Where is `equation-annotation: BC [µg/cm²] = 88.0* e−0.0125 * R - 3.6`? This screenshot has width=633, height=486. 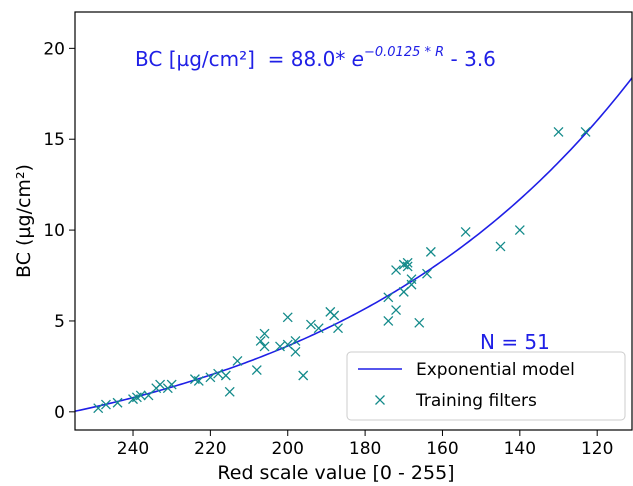 equation-annotation: BC [µg/cm²] = 88.0* e−0.0125 * R - 3.6 is located at coordinates (315, 58).